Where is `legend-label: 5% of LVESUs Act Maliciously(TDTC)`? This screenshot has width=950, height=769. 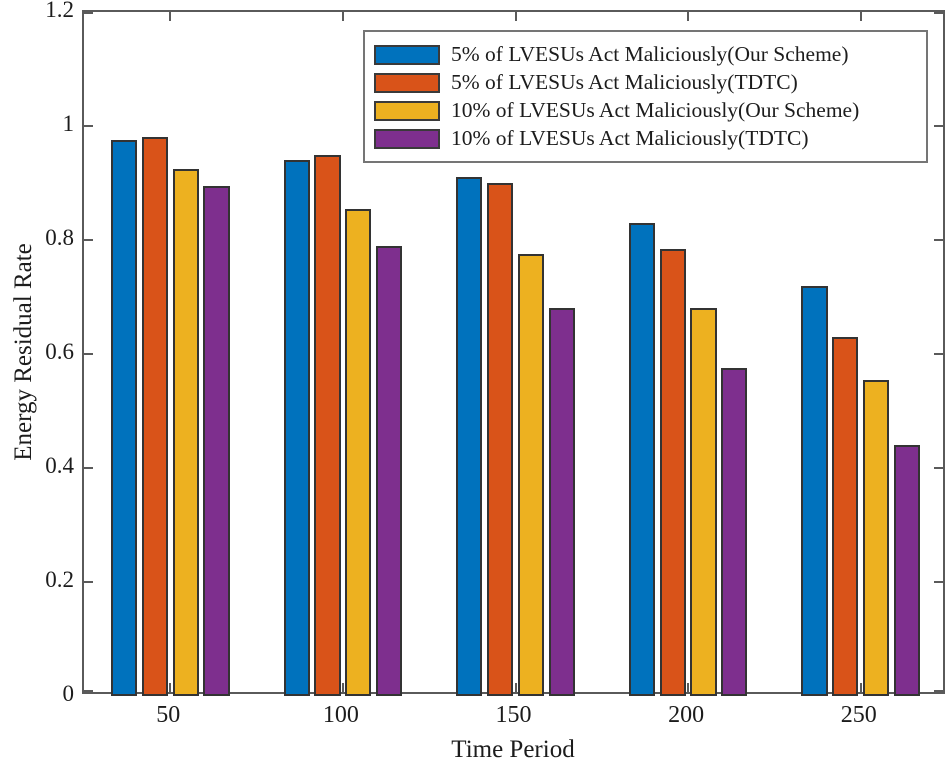
legend-label: 5% of LVESUs Act Maliciously(TDTC) is located at coordinates (624, 82).